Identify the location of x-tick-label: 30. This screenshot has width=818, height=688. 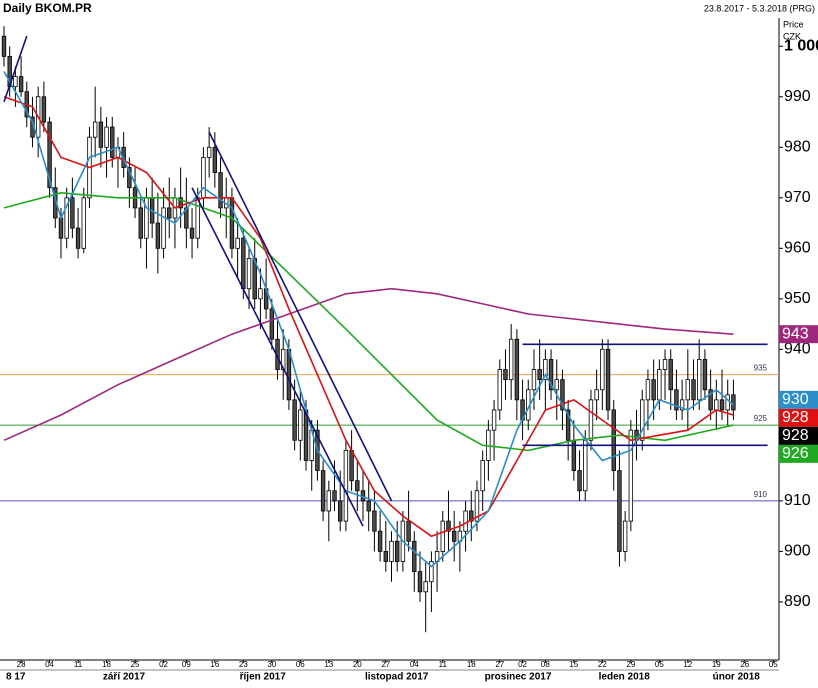
(271, 664).